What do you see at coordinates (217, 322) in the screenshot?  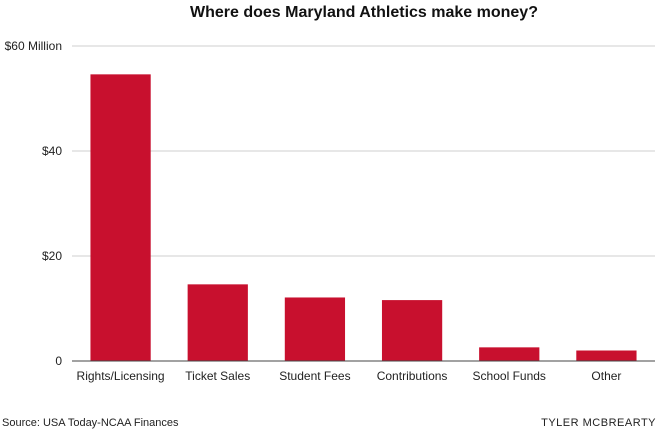 I see `bar-ticket-sales` at bounding box center [217, 322].